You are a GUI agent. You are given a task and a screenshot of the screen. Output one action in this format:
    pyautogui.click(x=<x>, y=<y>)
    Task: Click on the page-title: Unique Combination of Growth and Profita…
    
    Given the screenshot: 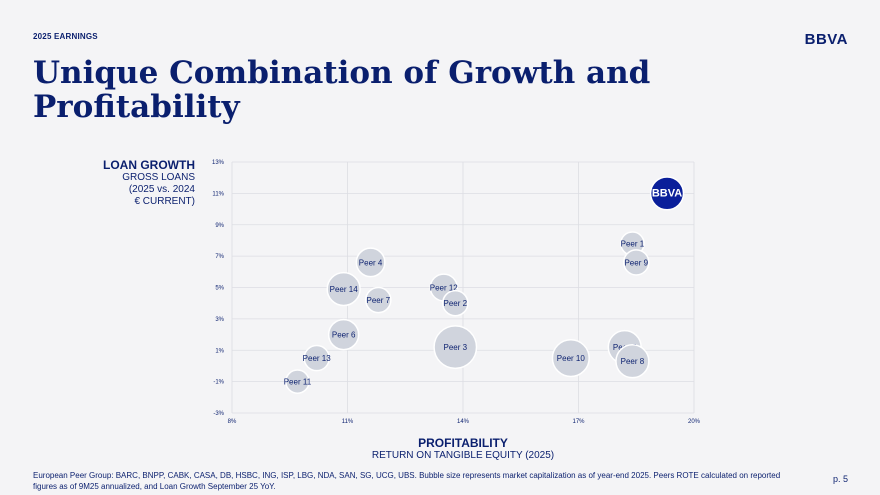 What is the action you would take?
    pyautogui.click(x=342, y=90)
    